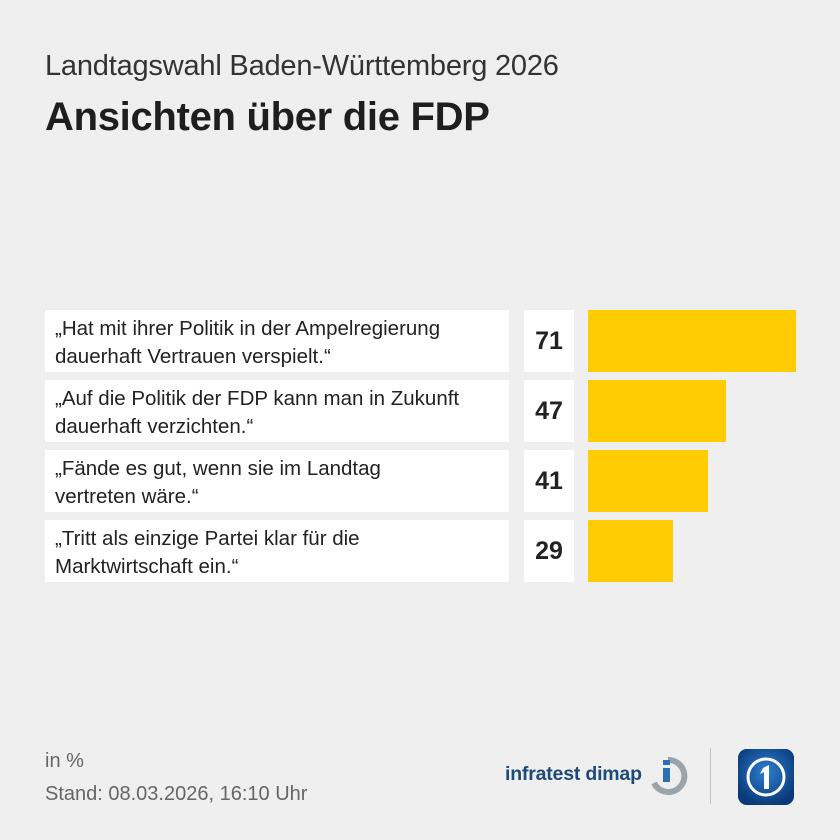 Image resolution: width=840 pixels, height=840 pixels. What do you see at coordinates (573, 774) in the screenshot?
I see `source-label: infratest dimap` at bounding box center [573, 774].